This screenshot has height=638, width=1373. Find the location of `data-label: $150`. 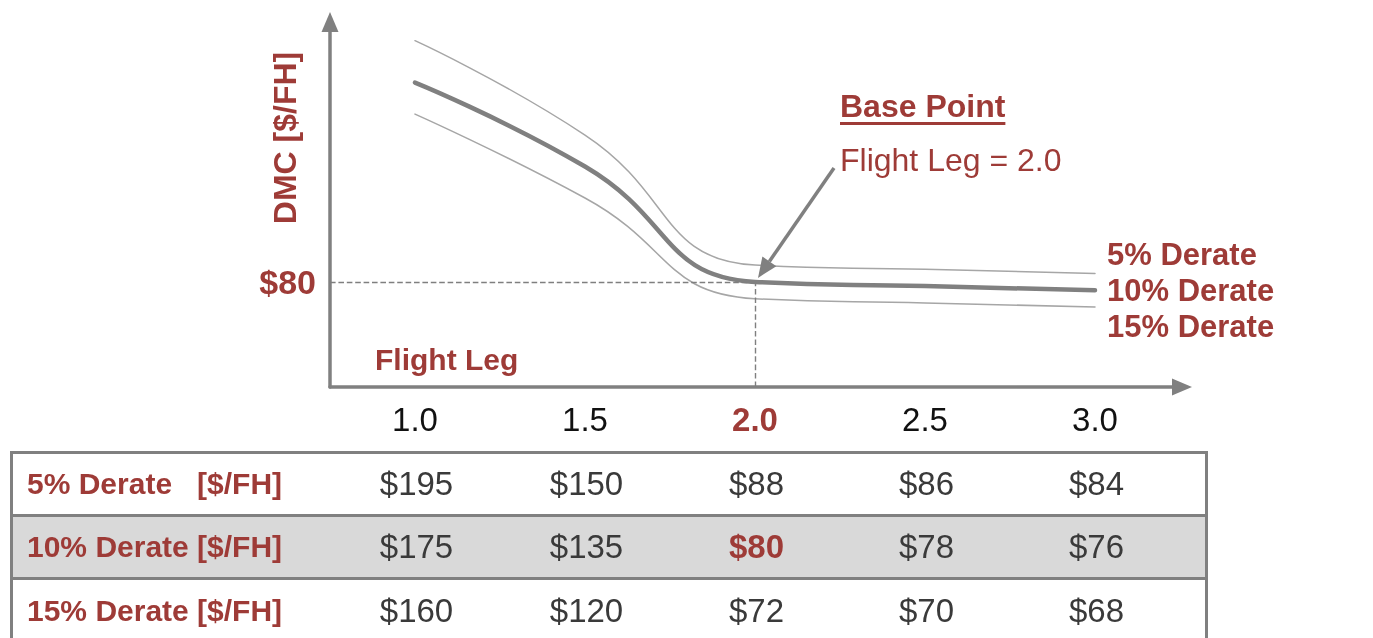

data-label: $150 is located at coordinates (586, 484).